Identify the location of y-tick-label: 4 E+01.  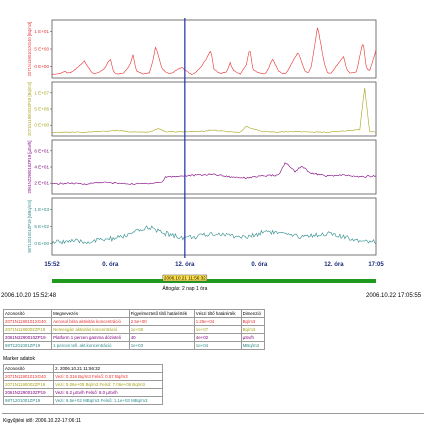
(41, 167).